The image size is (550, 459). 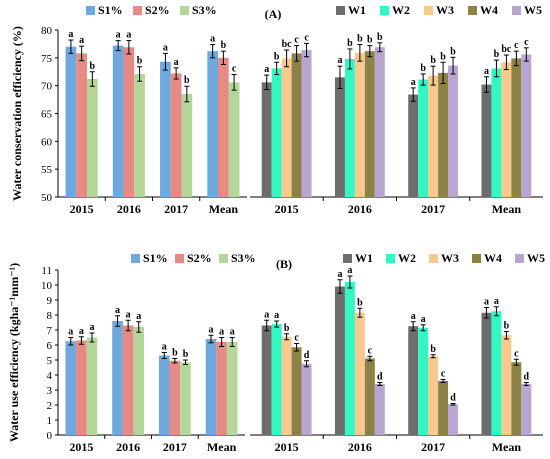 I want to click on bar-S1%-2017, so click(x=164, y=395).